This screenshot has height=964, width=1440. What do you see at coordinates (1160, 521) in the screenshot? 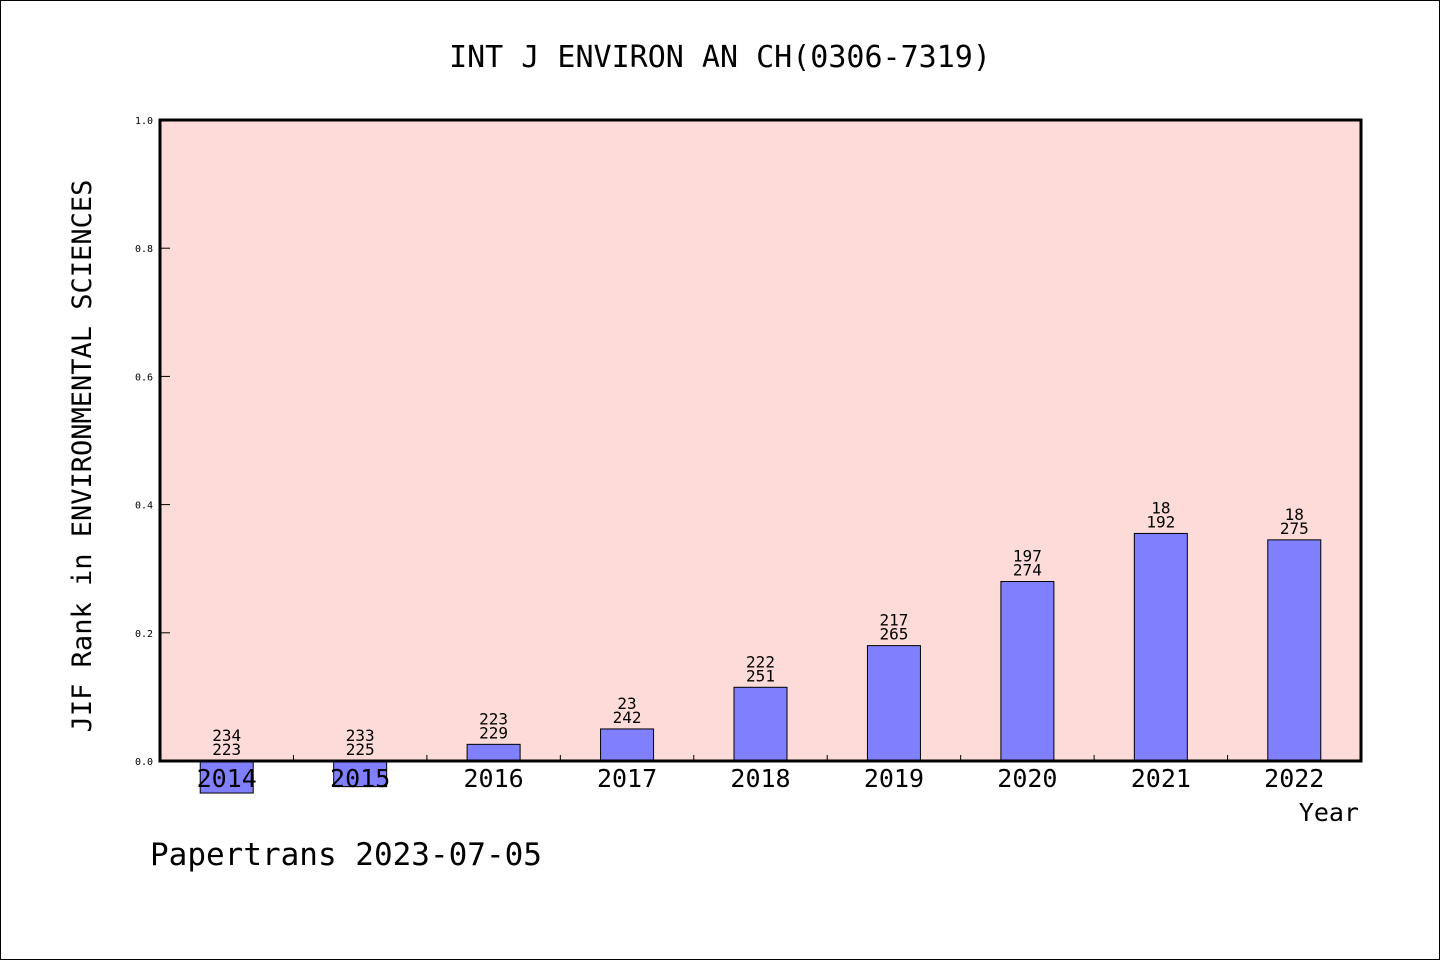
I see `total-label-2021: 192` at bounding box center [1160, 521].